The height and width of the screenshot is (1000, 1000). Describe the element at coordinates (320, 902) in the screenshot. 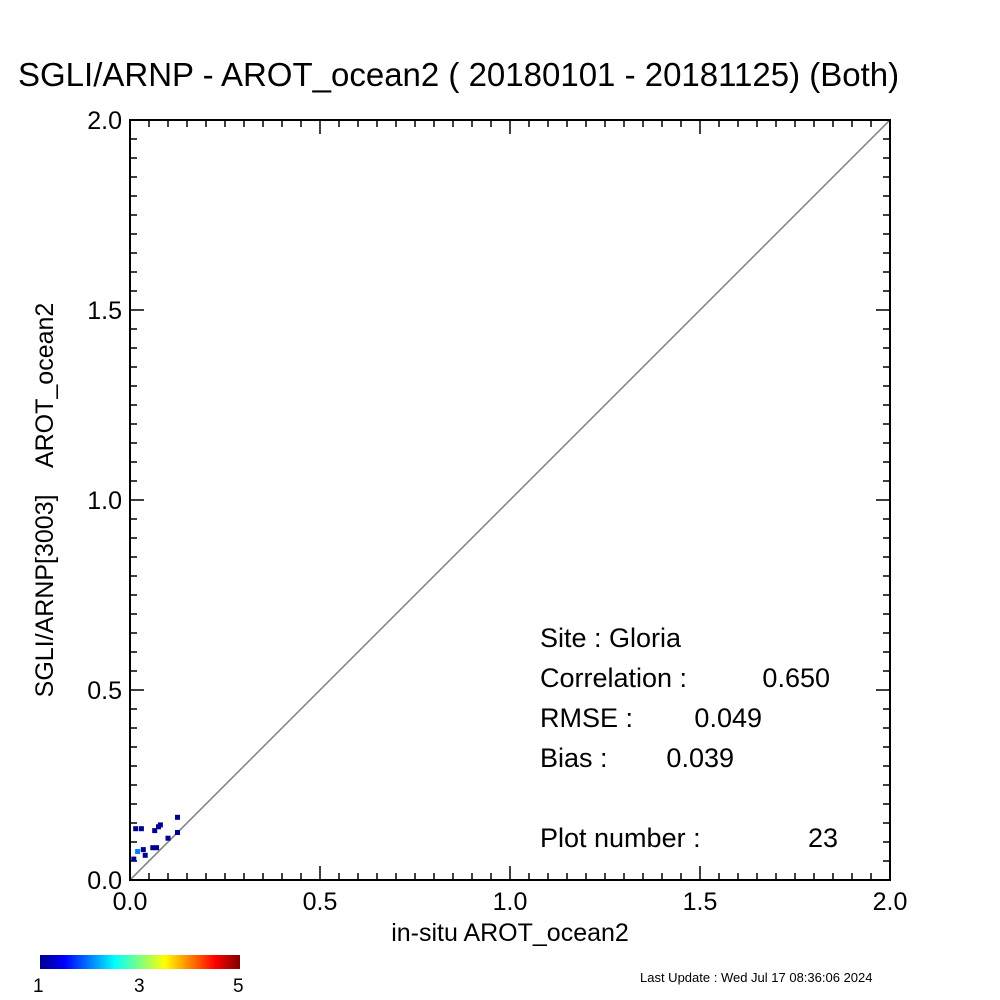

I see `x-tick-label: 0.5` at that location.